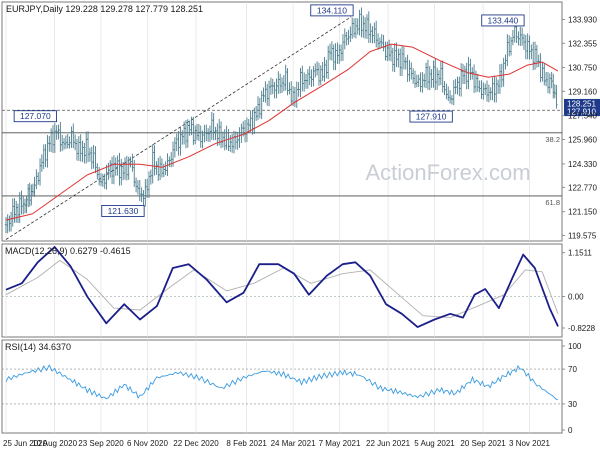 The height and width of the screenshot is (450, 600). What do you see at coordinates (582, 116) in the screenshot?
I see `y-tick-label: 127.540` at bounding box center [582, 116].